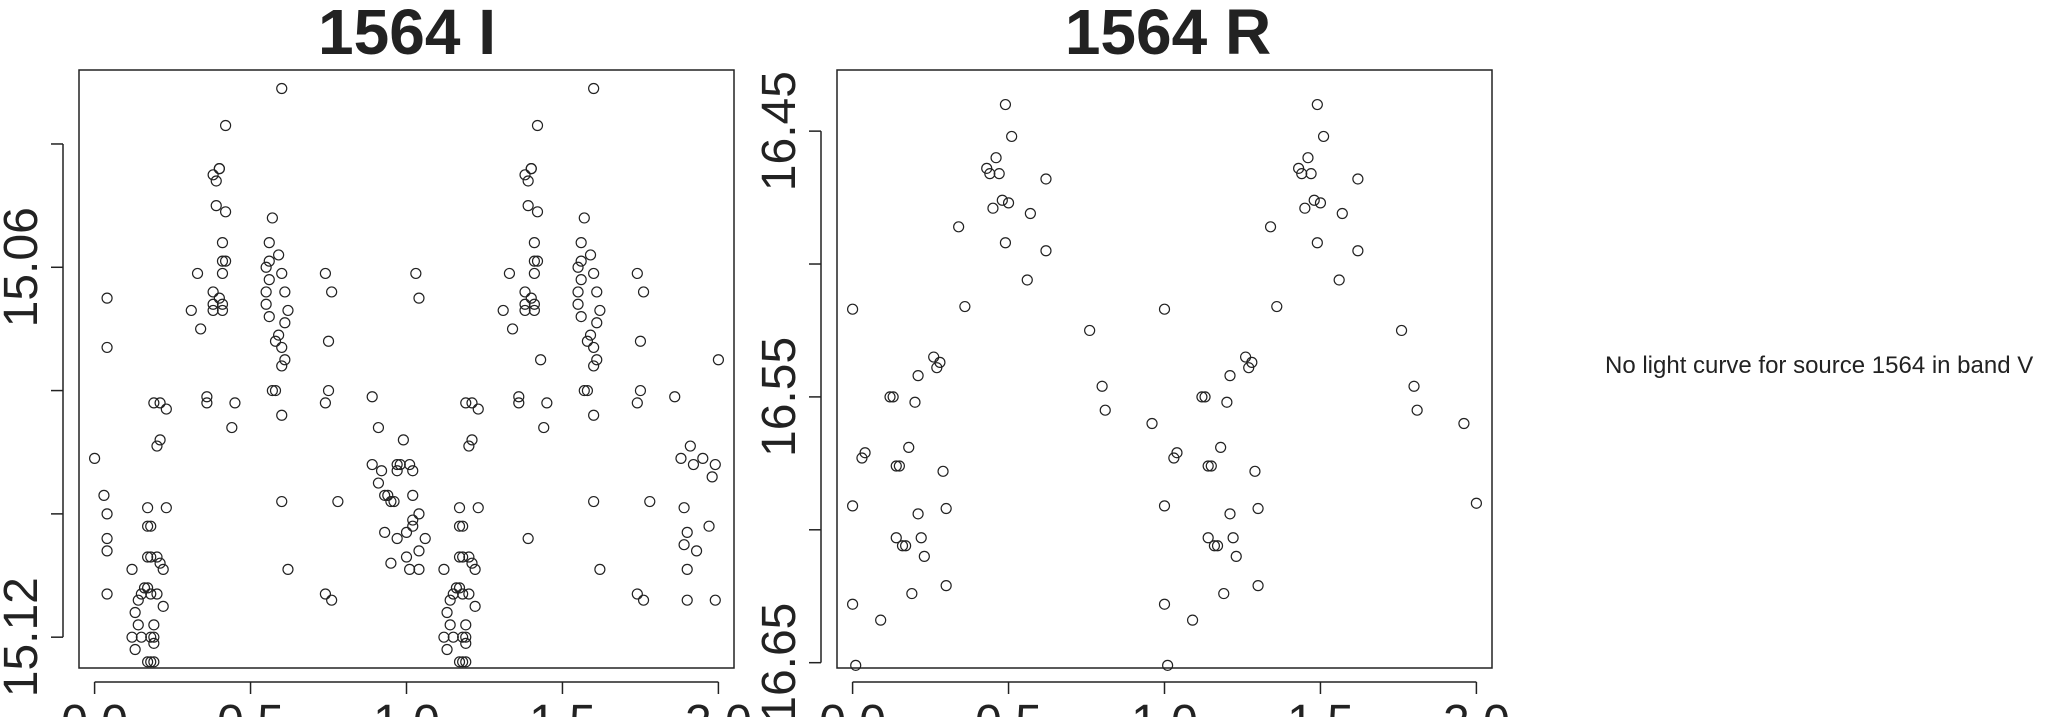 Image resolution: width=2070 pixels, height=717 pixels. What do you see at coordinates (406, 706) in the screenshot?
I see `x-tick-label: 1.0` at bounding box center [406, 706].